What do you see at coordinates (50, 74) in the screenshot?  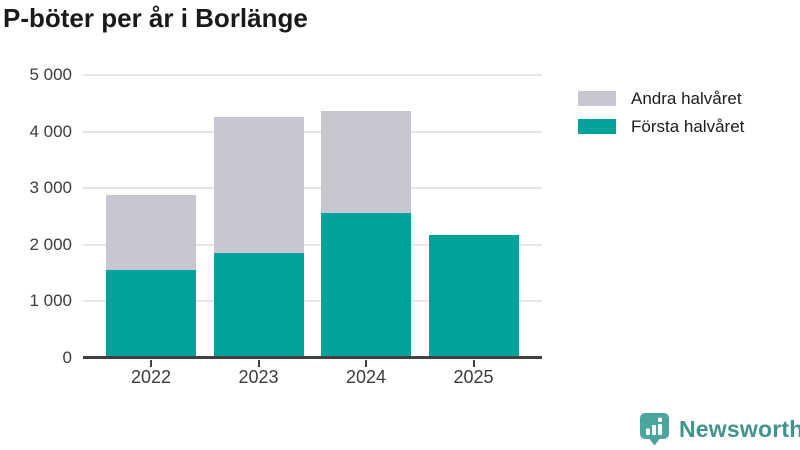 I see `y-tick-label-5000: 5 000` at bounding box center [50, 74].